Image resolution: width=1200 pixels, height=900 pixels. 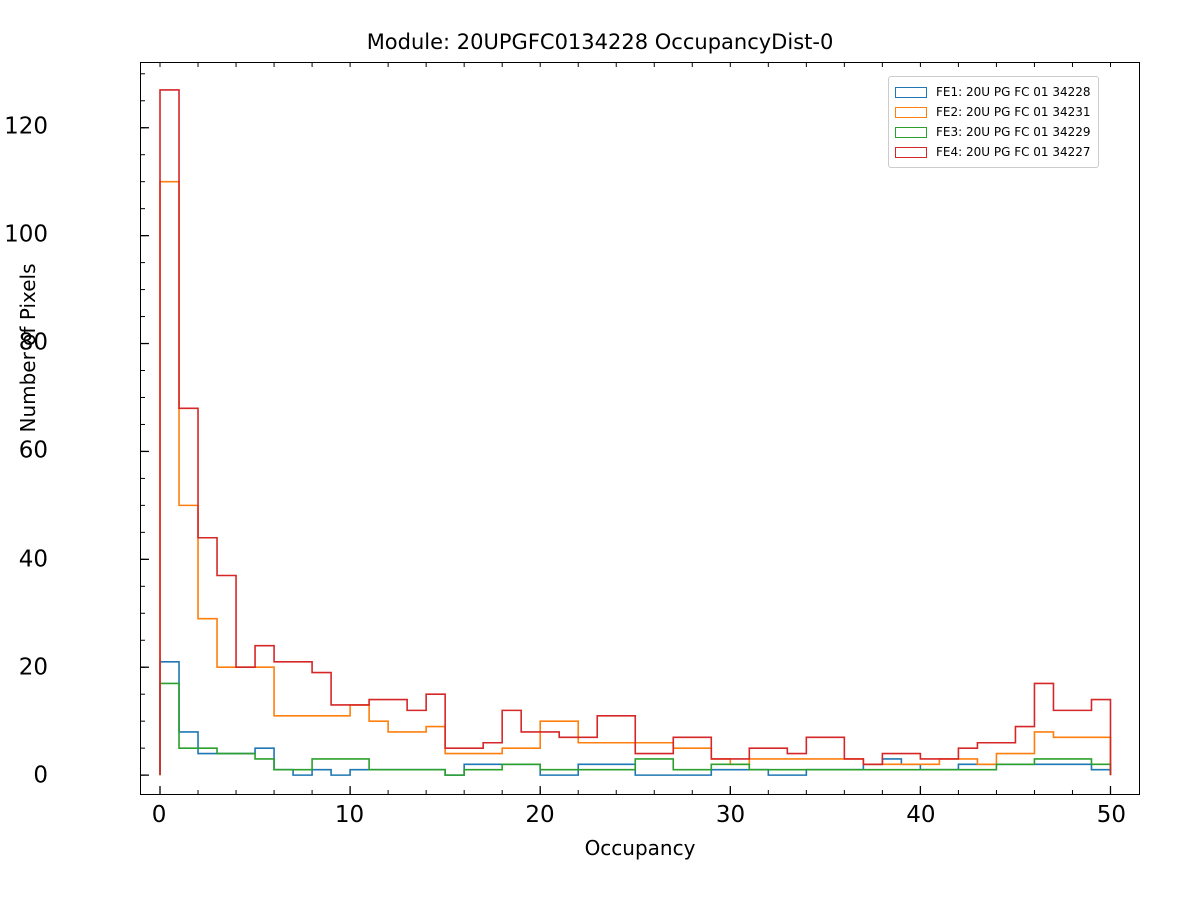 What do you see at coordinates (33, 342) in the screenshot?
I see `y-tick-label: 80` at bounding box center [33, 342].